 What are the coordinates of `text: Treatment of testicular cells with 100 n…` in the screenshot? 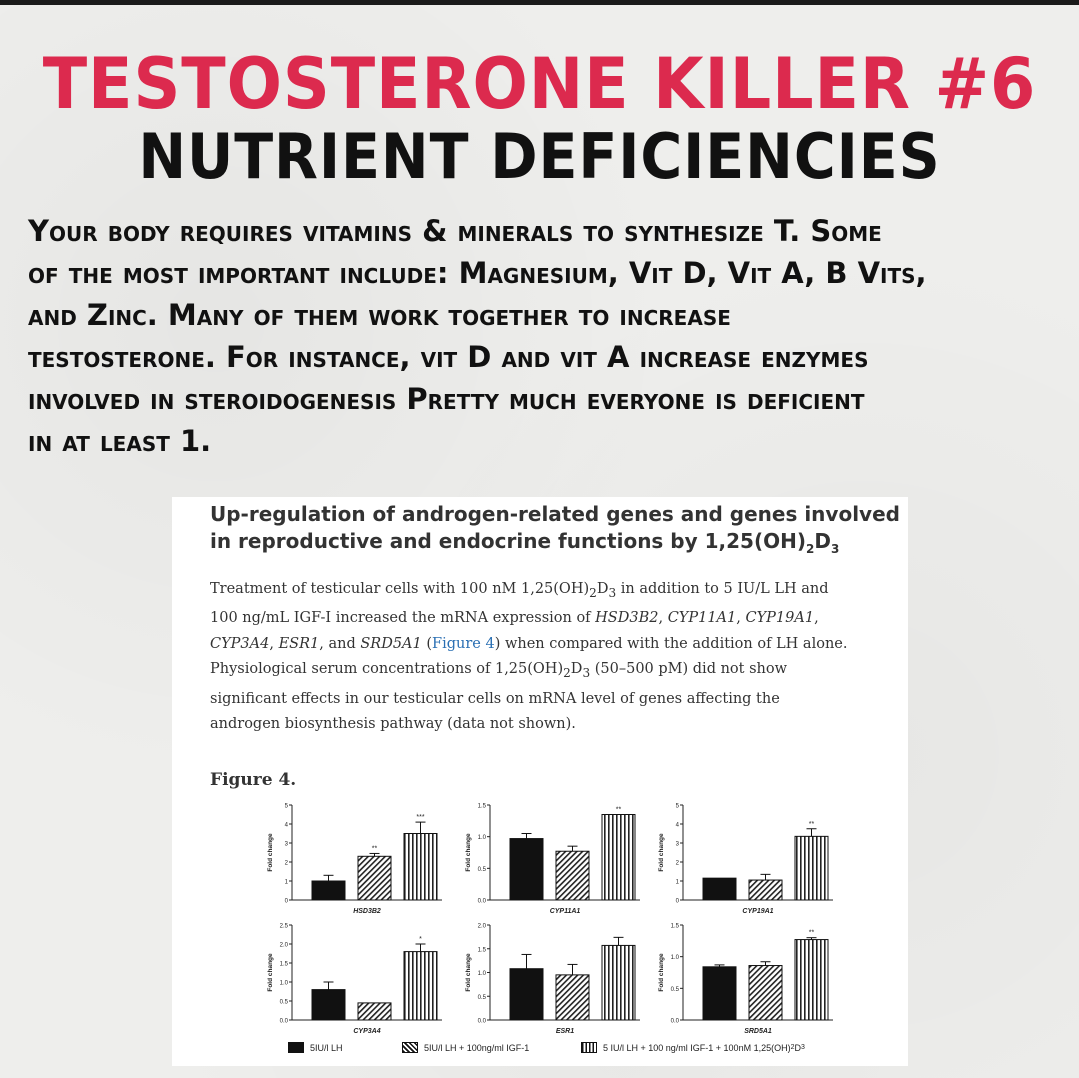 It's located at (400, 589).